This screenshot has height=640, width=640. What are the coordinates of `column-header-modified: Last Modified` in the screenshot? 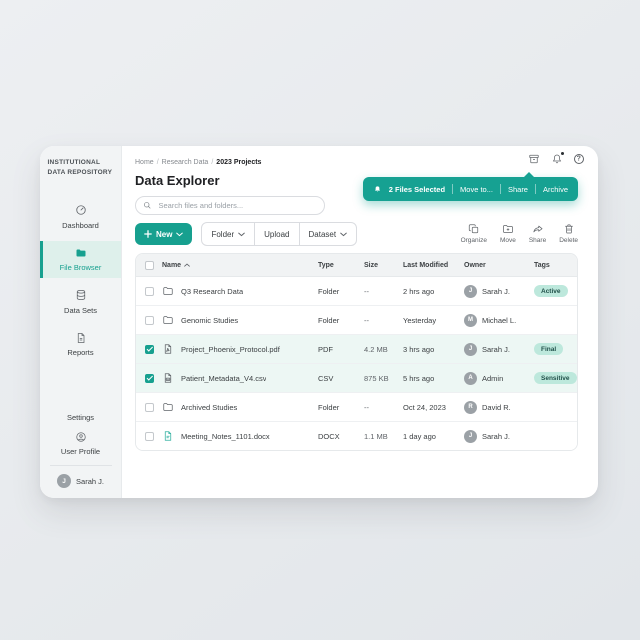 It's located at (426, 265).